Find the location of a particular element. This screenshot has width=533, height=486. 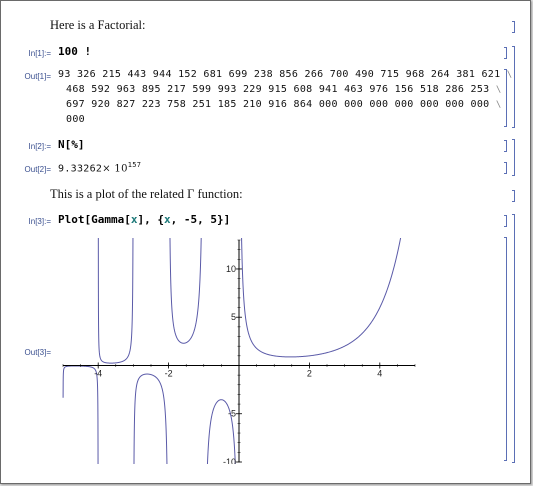

x-tick-label: -2 is located at coordinates (169, 373).